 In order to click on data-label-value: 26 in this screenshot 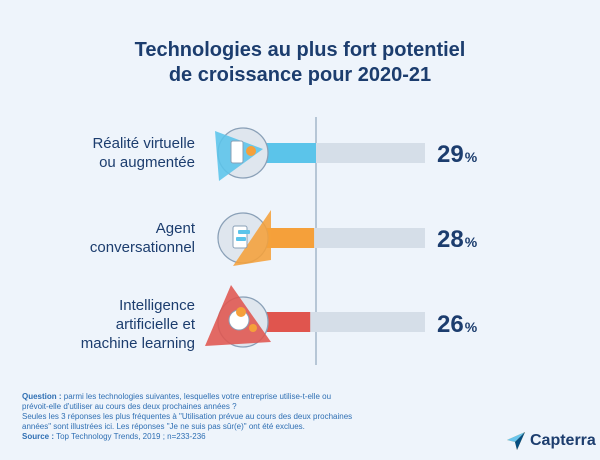, I will do `click(450, 324)`.